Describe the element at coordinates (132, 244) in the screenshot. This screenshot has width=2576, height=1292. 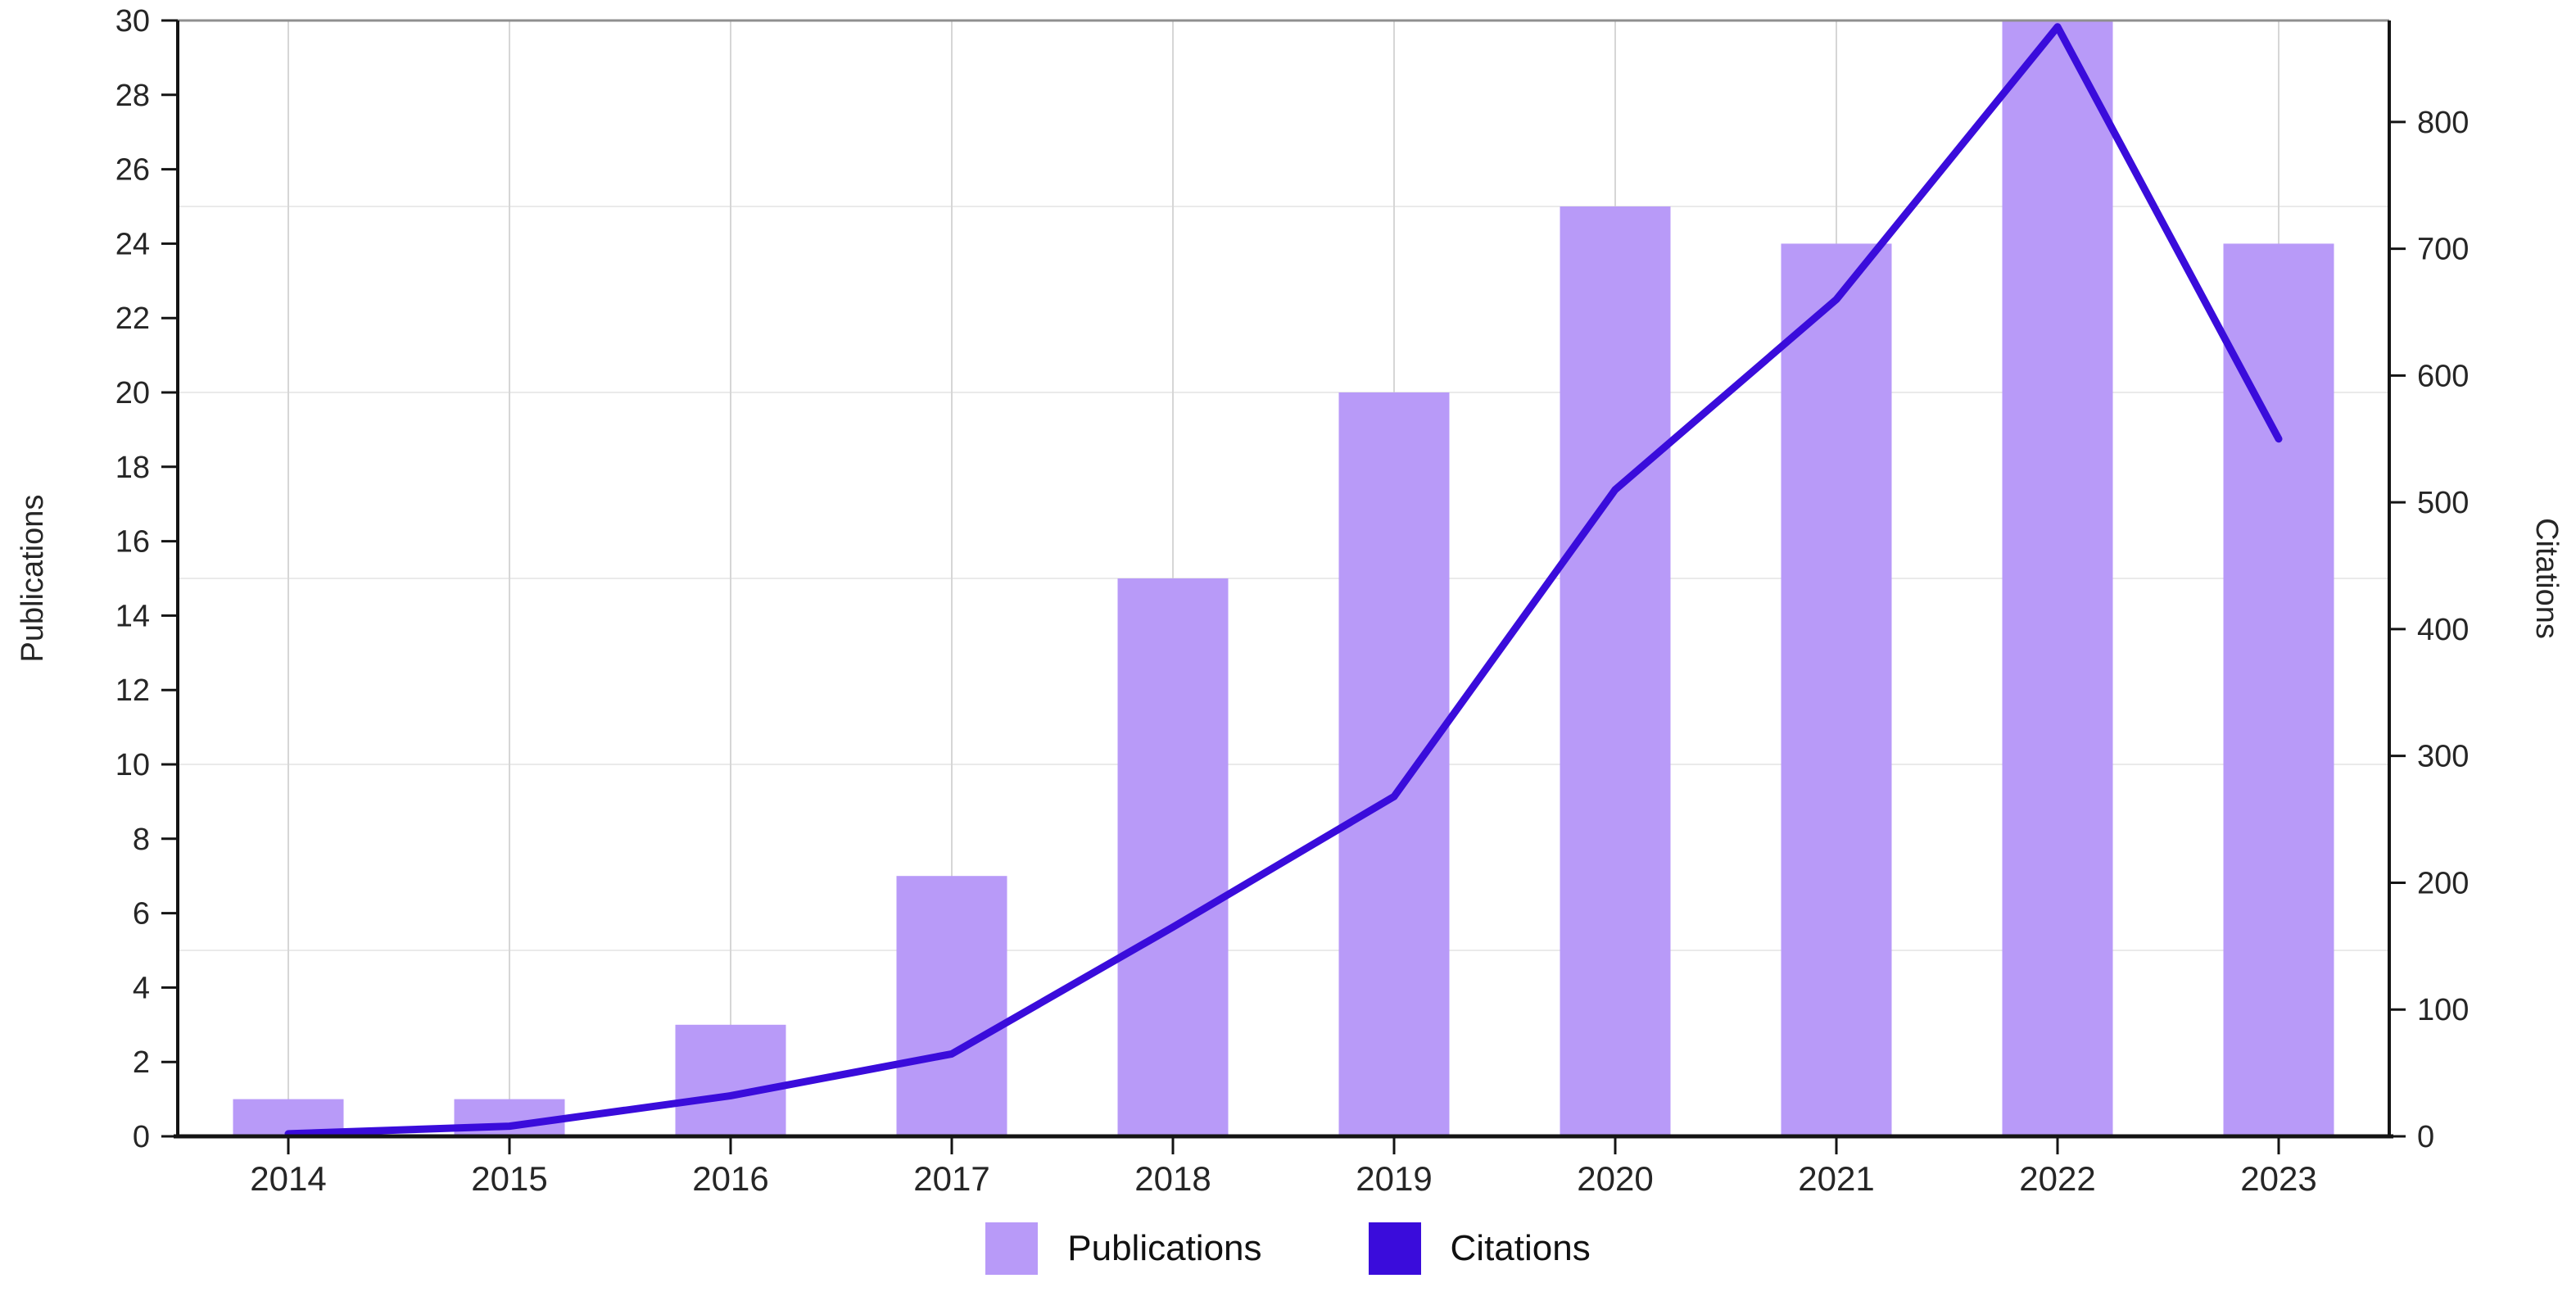
I see `left-axis-tick-label: 24` at that location.